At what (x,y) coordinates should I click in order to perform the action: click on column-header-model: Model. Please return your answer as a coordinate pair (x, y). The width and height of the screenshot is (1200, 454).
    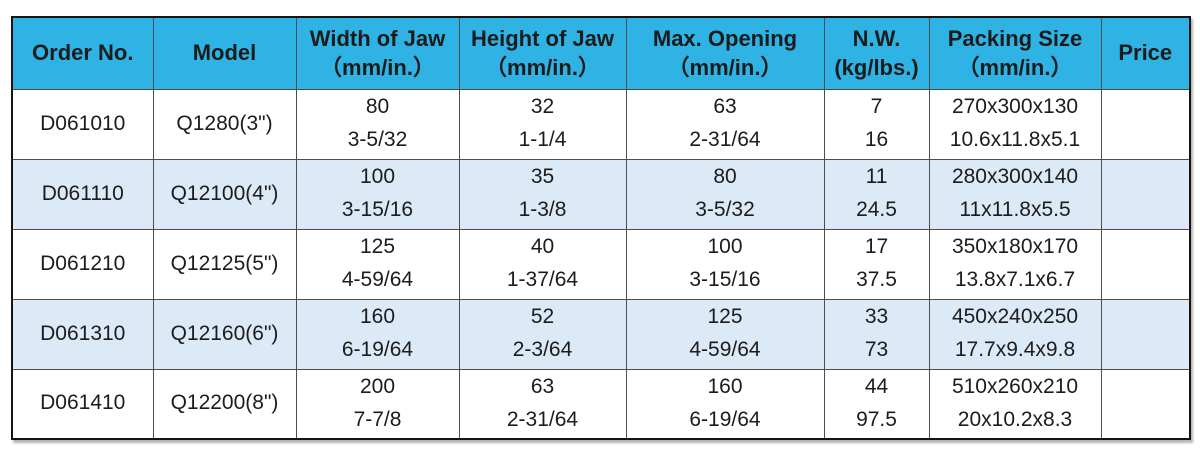
    Looking at the image, I should click on (224, 53).